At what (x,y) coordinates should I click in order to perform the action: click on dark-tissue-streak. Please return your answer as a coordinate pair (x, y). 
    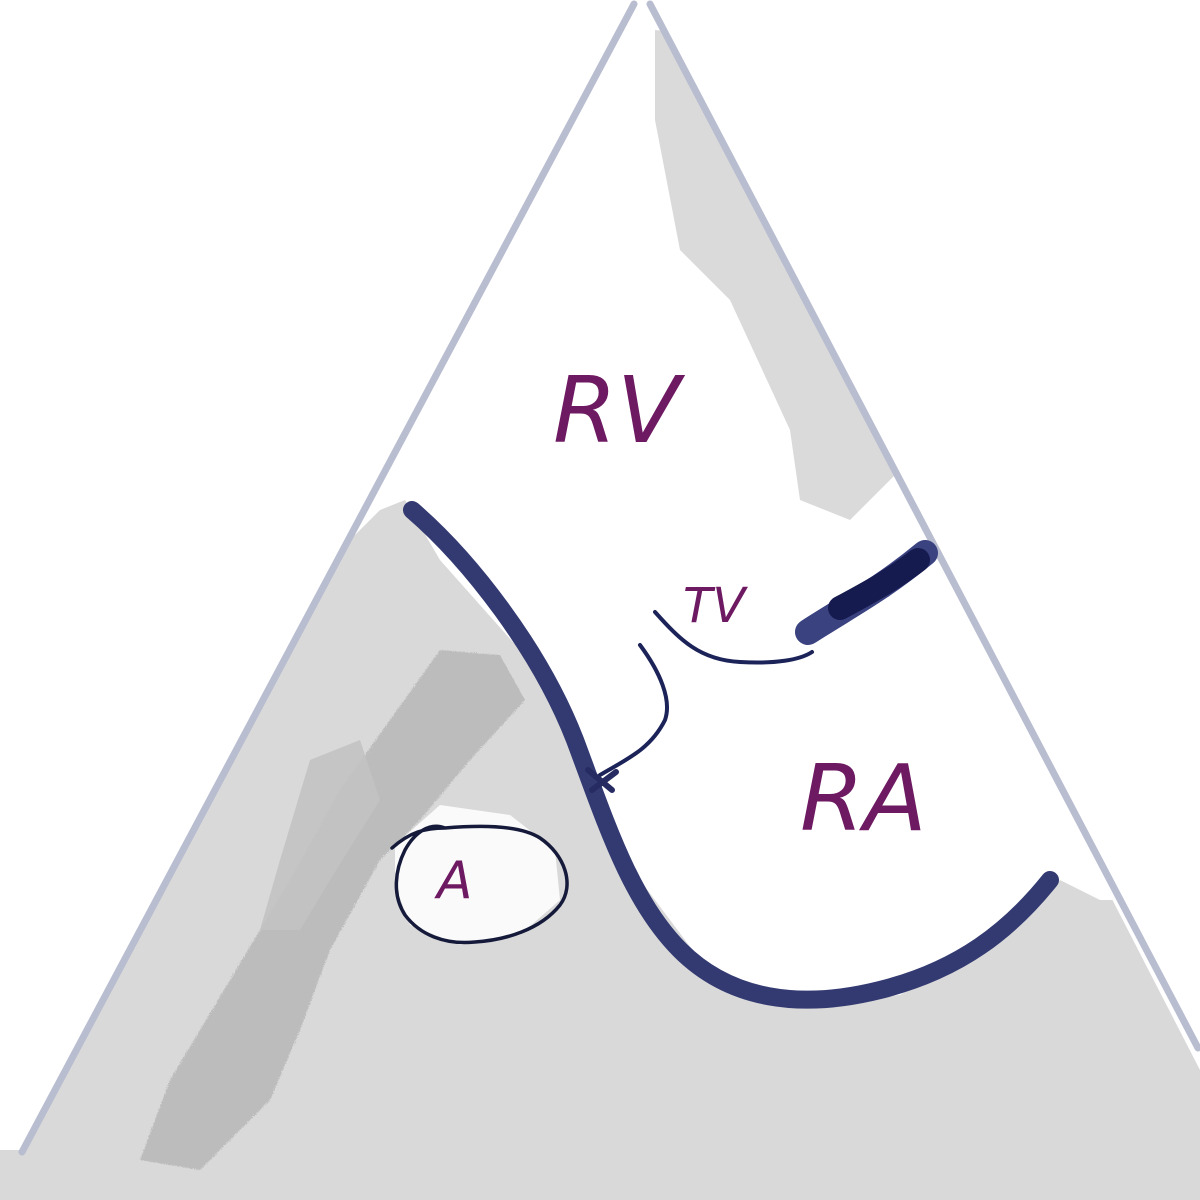
    Looking at the image, I should click on (332, 910).